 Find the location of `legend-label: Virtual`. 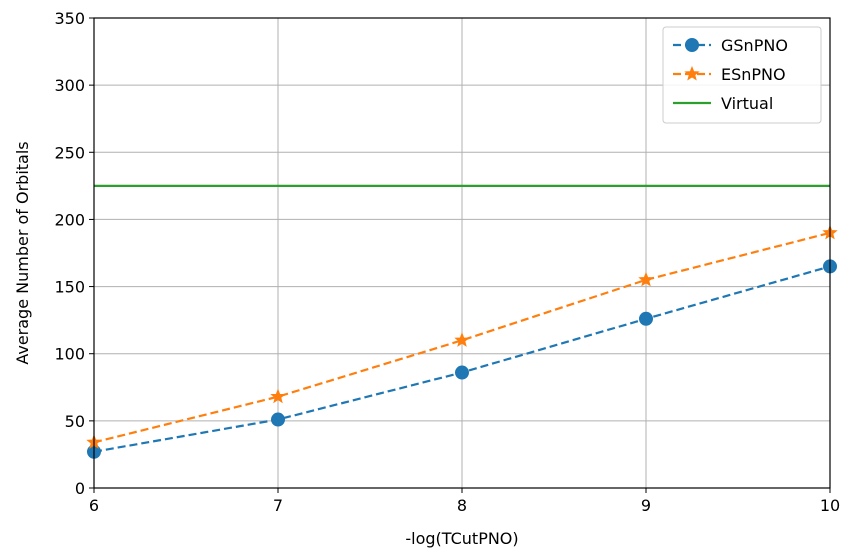

legend-label: Virtual is located at coordinates (747, 103).